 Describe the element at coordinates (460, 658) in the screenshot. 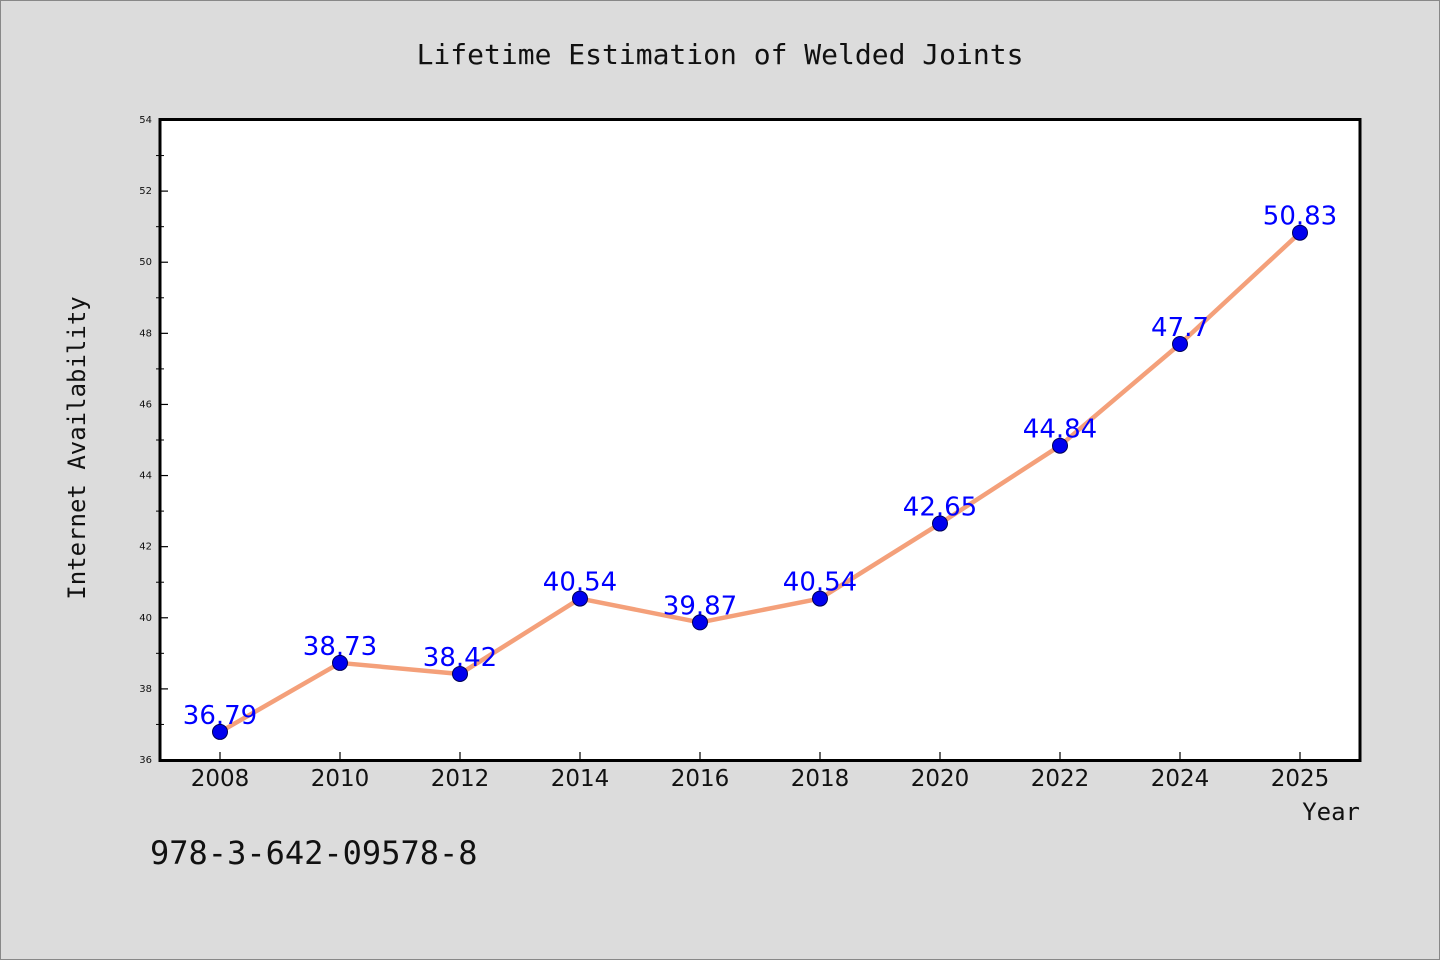

I see `data-label: 38.42` at that location.